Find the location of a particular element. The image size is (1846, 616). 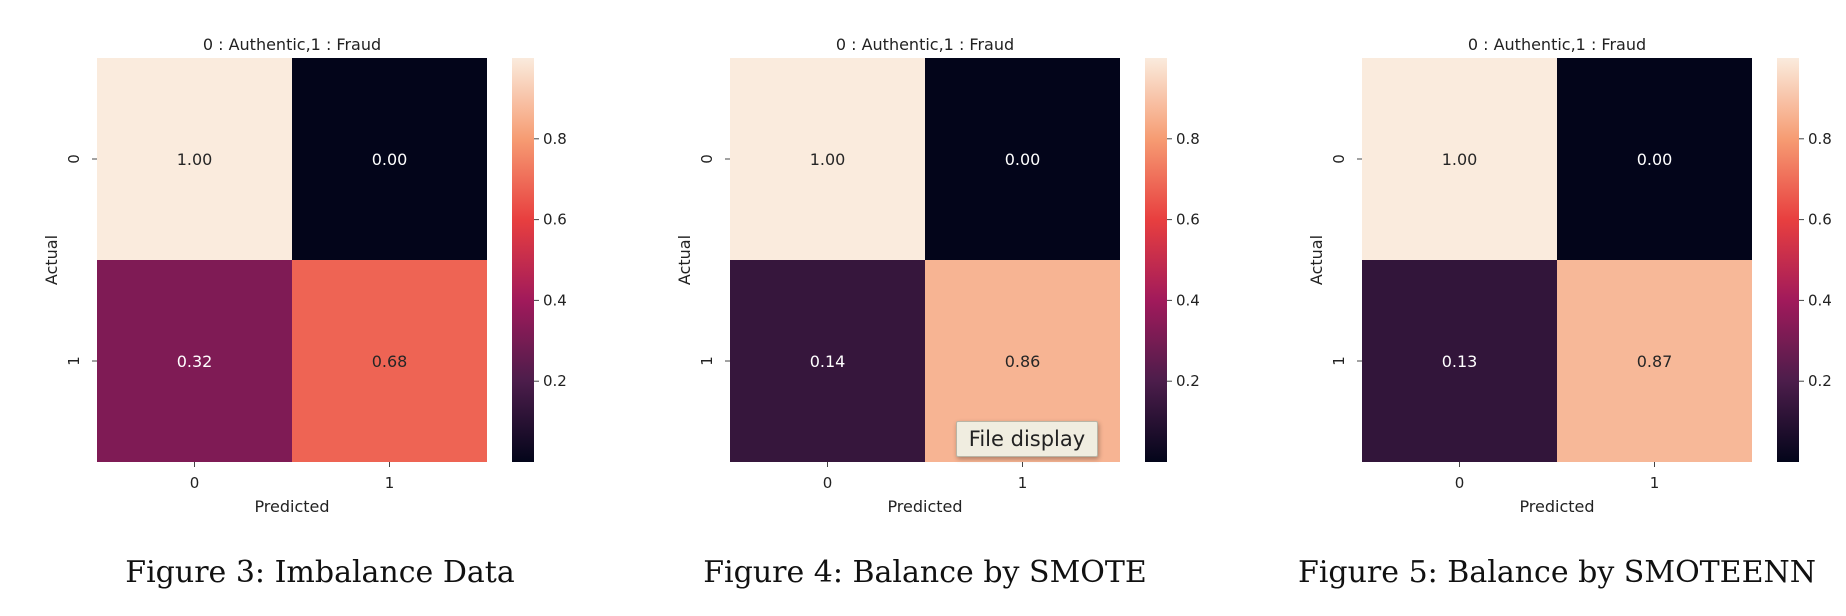

cell-value-label: 0.32 is located at coordinates (195, 361).